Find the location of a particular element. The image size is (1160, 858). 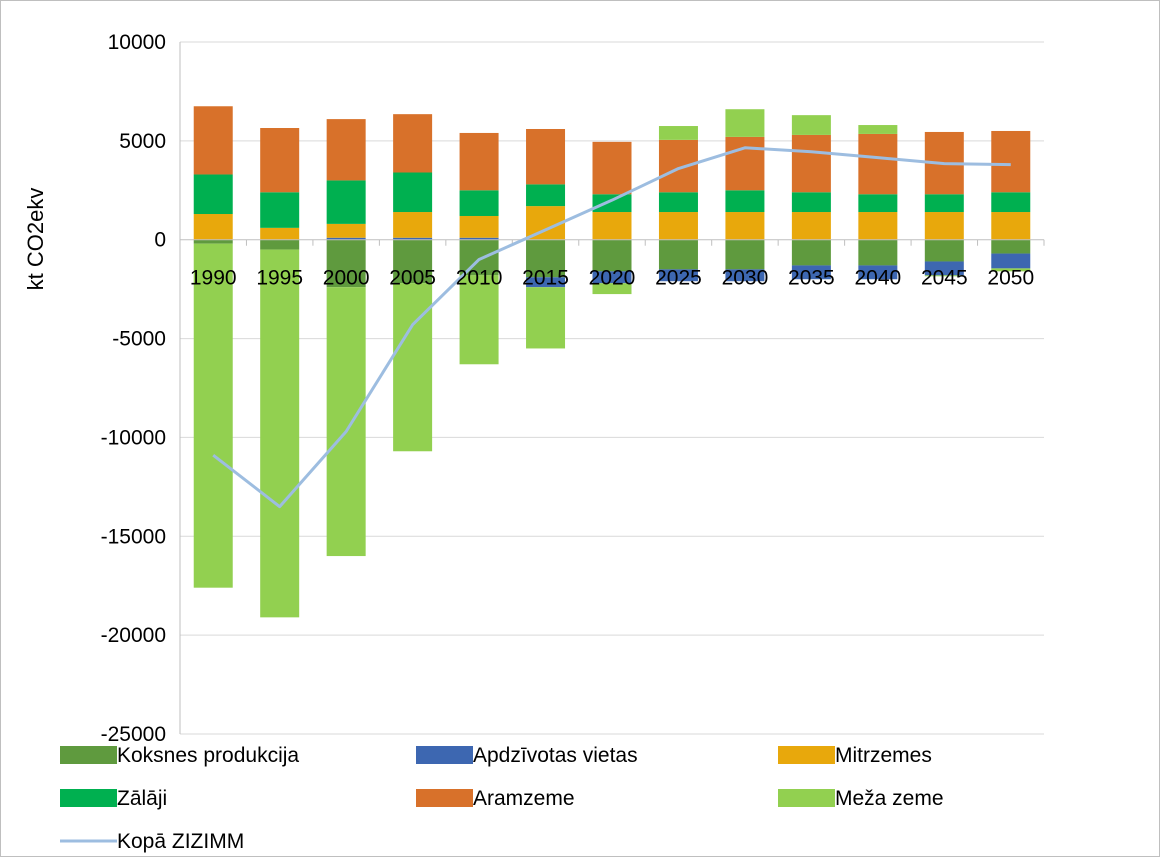

x-tick-label: 2040 is located at coordinates (877, 278).